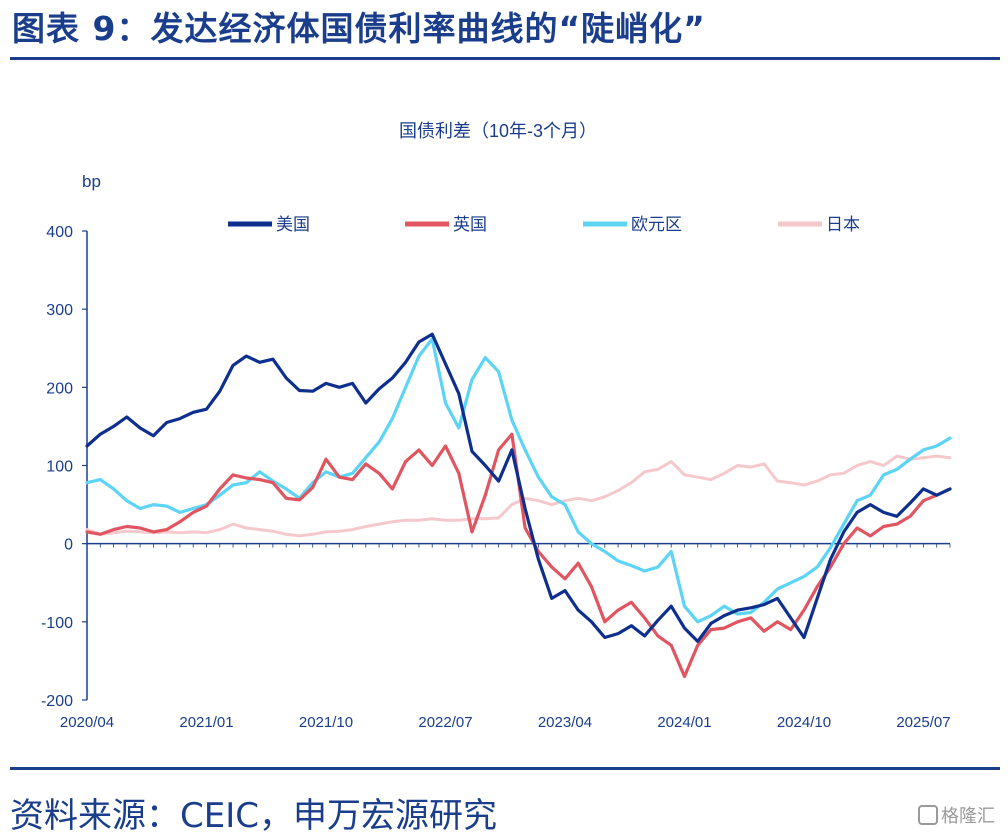 The height and width of the screenshot is (837, 1008). What do you see at coordinates (59, 310) in the screenshot?
I see `y-tick-label: 300` at bounding box center [59, 310].